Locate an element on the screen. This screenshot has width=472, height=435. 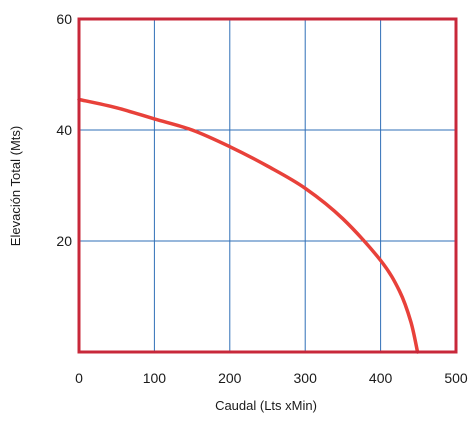
x-tick-labels: 0 100 200 300 400 500 is located at coordinates (271, 378).